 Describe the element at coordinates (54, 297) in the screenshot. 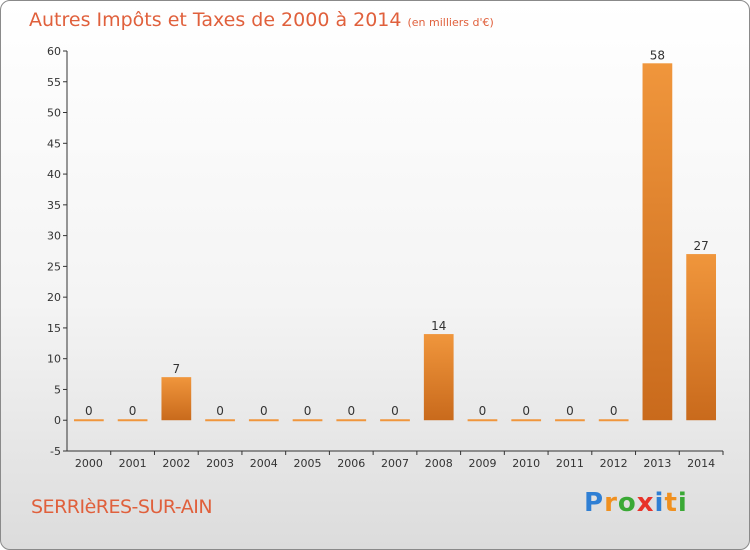

I see `y-tick-label: 20` at that location.